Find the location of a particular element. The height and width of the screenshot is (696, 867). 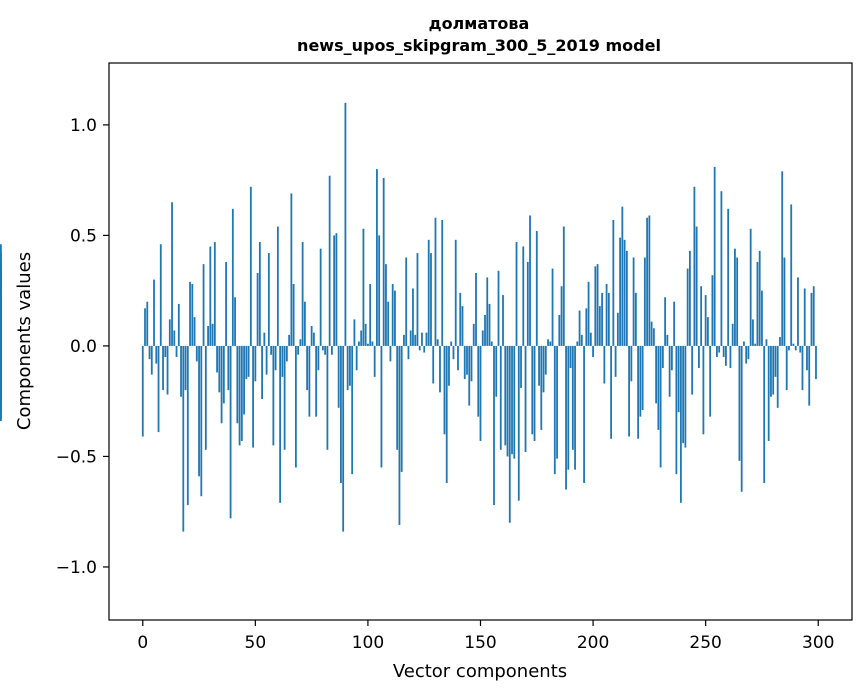

y-axis-label: Components values is located at coordinates (24, 341).